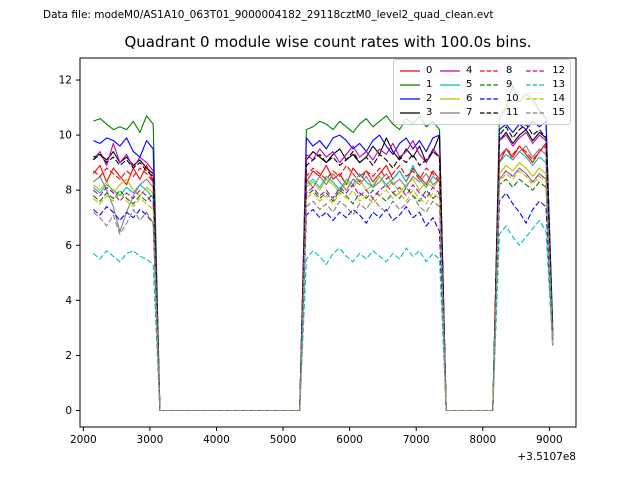  I want to click on legend-label: 6, so click(469, 98).